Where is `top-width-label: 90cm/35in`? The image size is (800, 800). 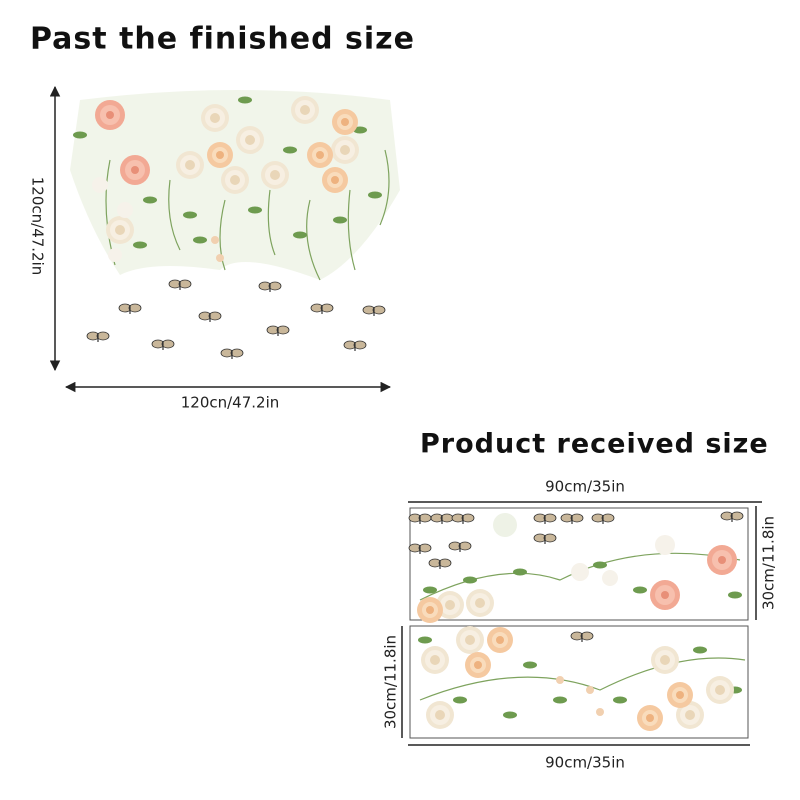
top-width-label: 90cm/35in is located at coordinates (585, 487).